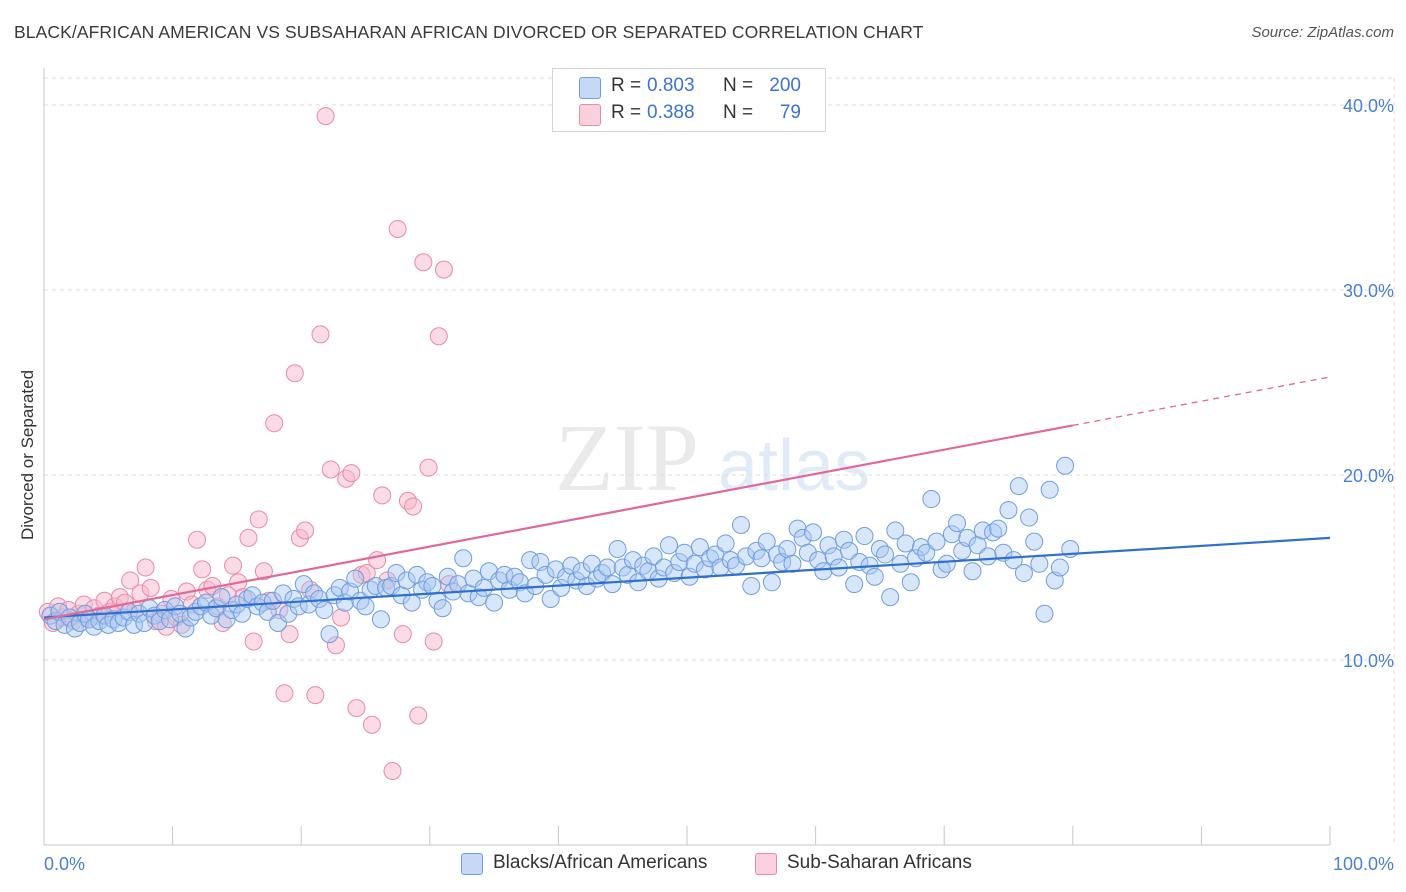 The height and width of the screenshot is (892, 1406). What do you see at coordinates (600, 862) in the screenshot?
I see `bottom-legend-label: Blacks/African Americans` at bounding box center [600, 862].